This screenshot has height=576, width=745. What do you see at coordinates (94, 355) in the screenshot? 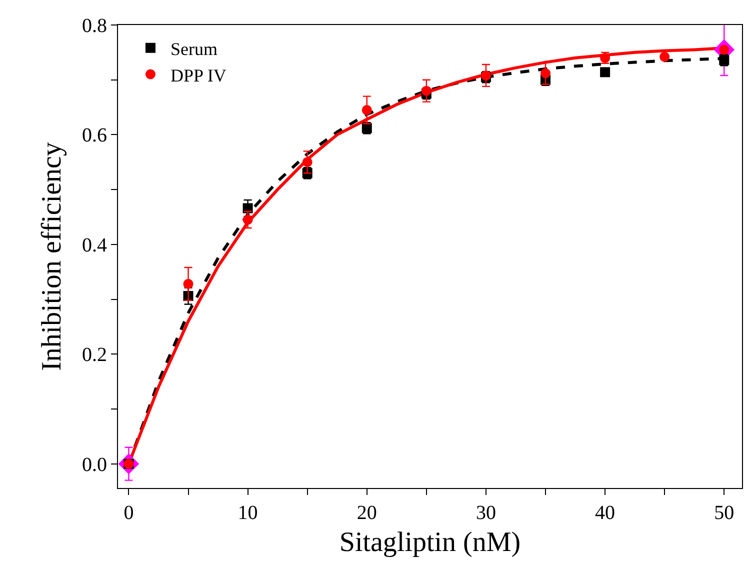
I see `y-tick-label: 0.2` at bounding box center [94, 355].